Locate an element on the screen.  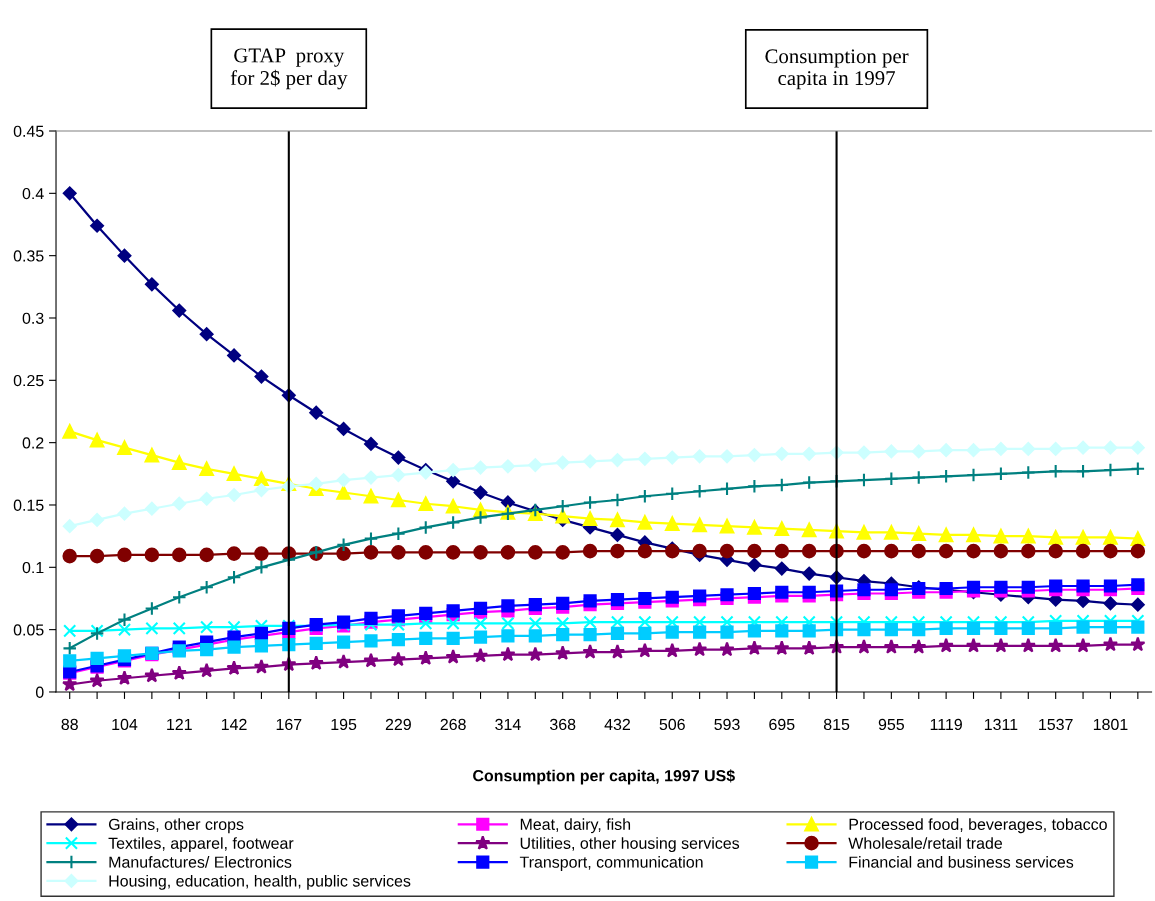
x-tick-label: 368 is located at coordinates (562, 724).